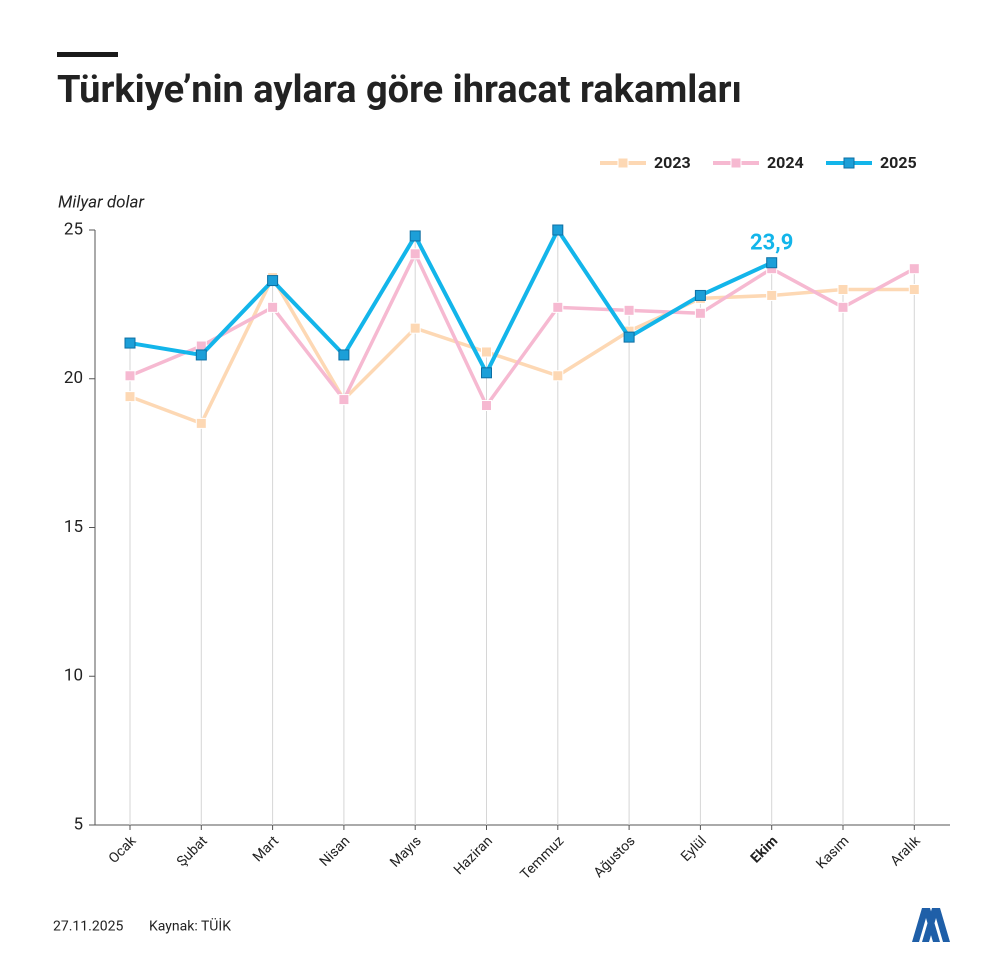 This screenshot has height=976, width=1001. Describe the element at coordinates (931, 925) in the screenshot. I see `logo` at that location.